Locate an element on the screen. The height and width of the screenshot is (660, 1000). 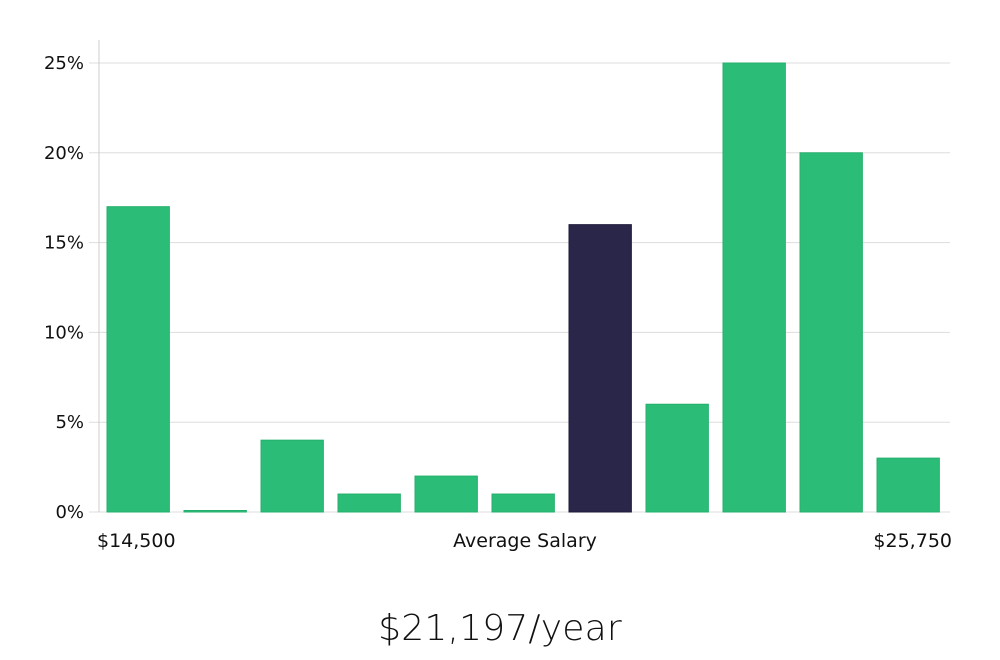
x-max-label: $25,750 is located at coordinates (912, 541).